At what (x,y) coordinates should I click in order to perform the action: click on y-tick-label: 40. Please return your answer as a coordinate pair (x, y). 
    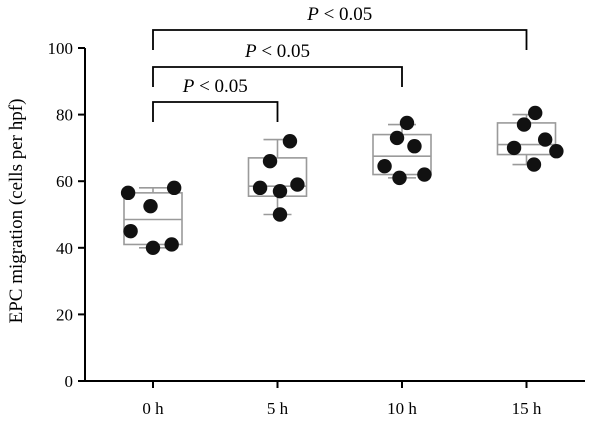
    Looking at the image, I should click on (64, 248).